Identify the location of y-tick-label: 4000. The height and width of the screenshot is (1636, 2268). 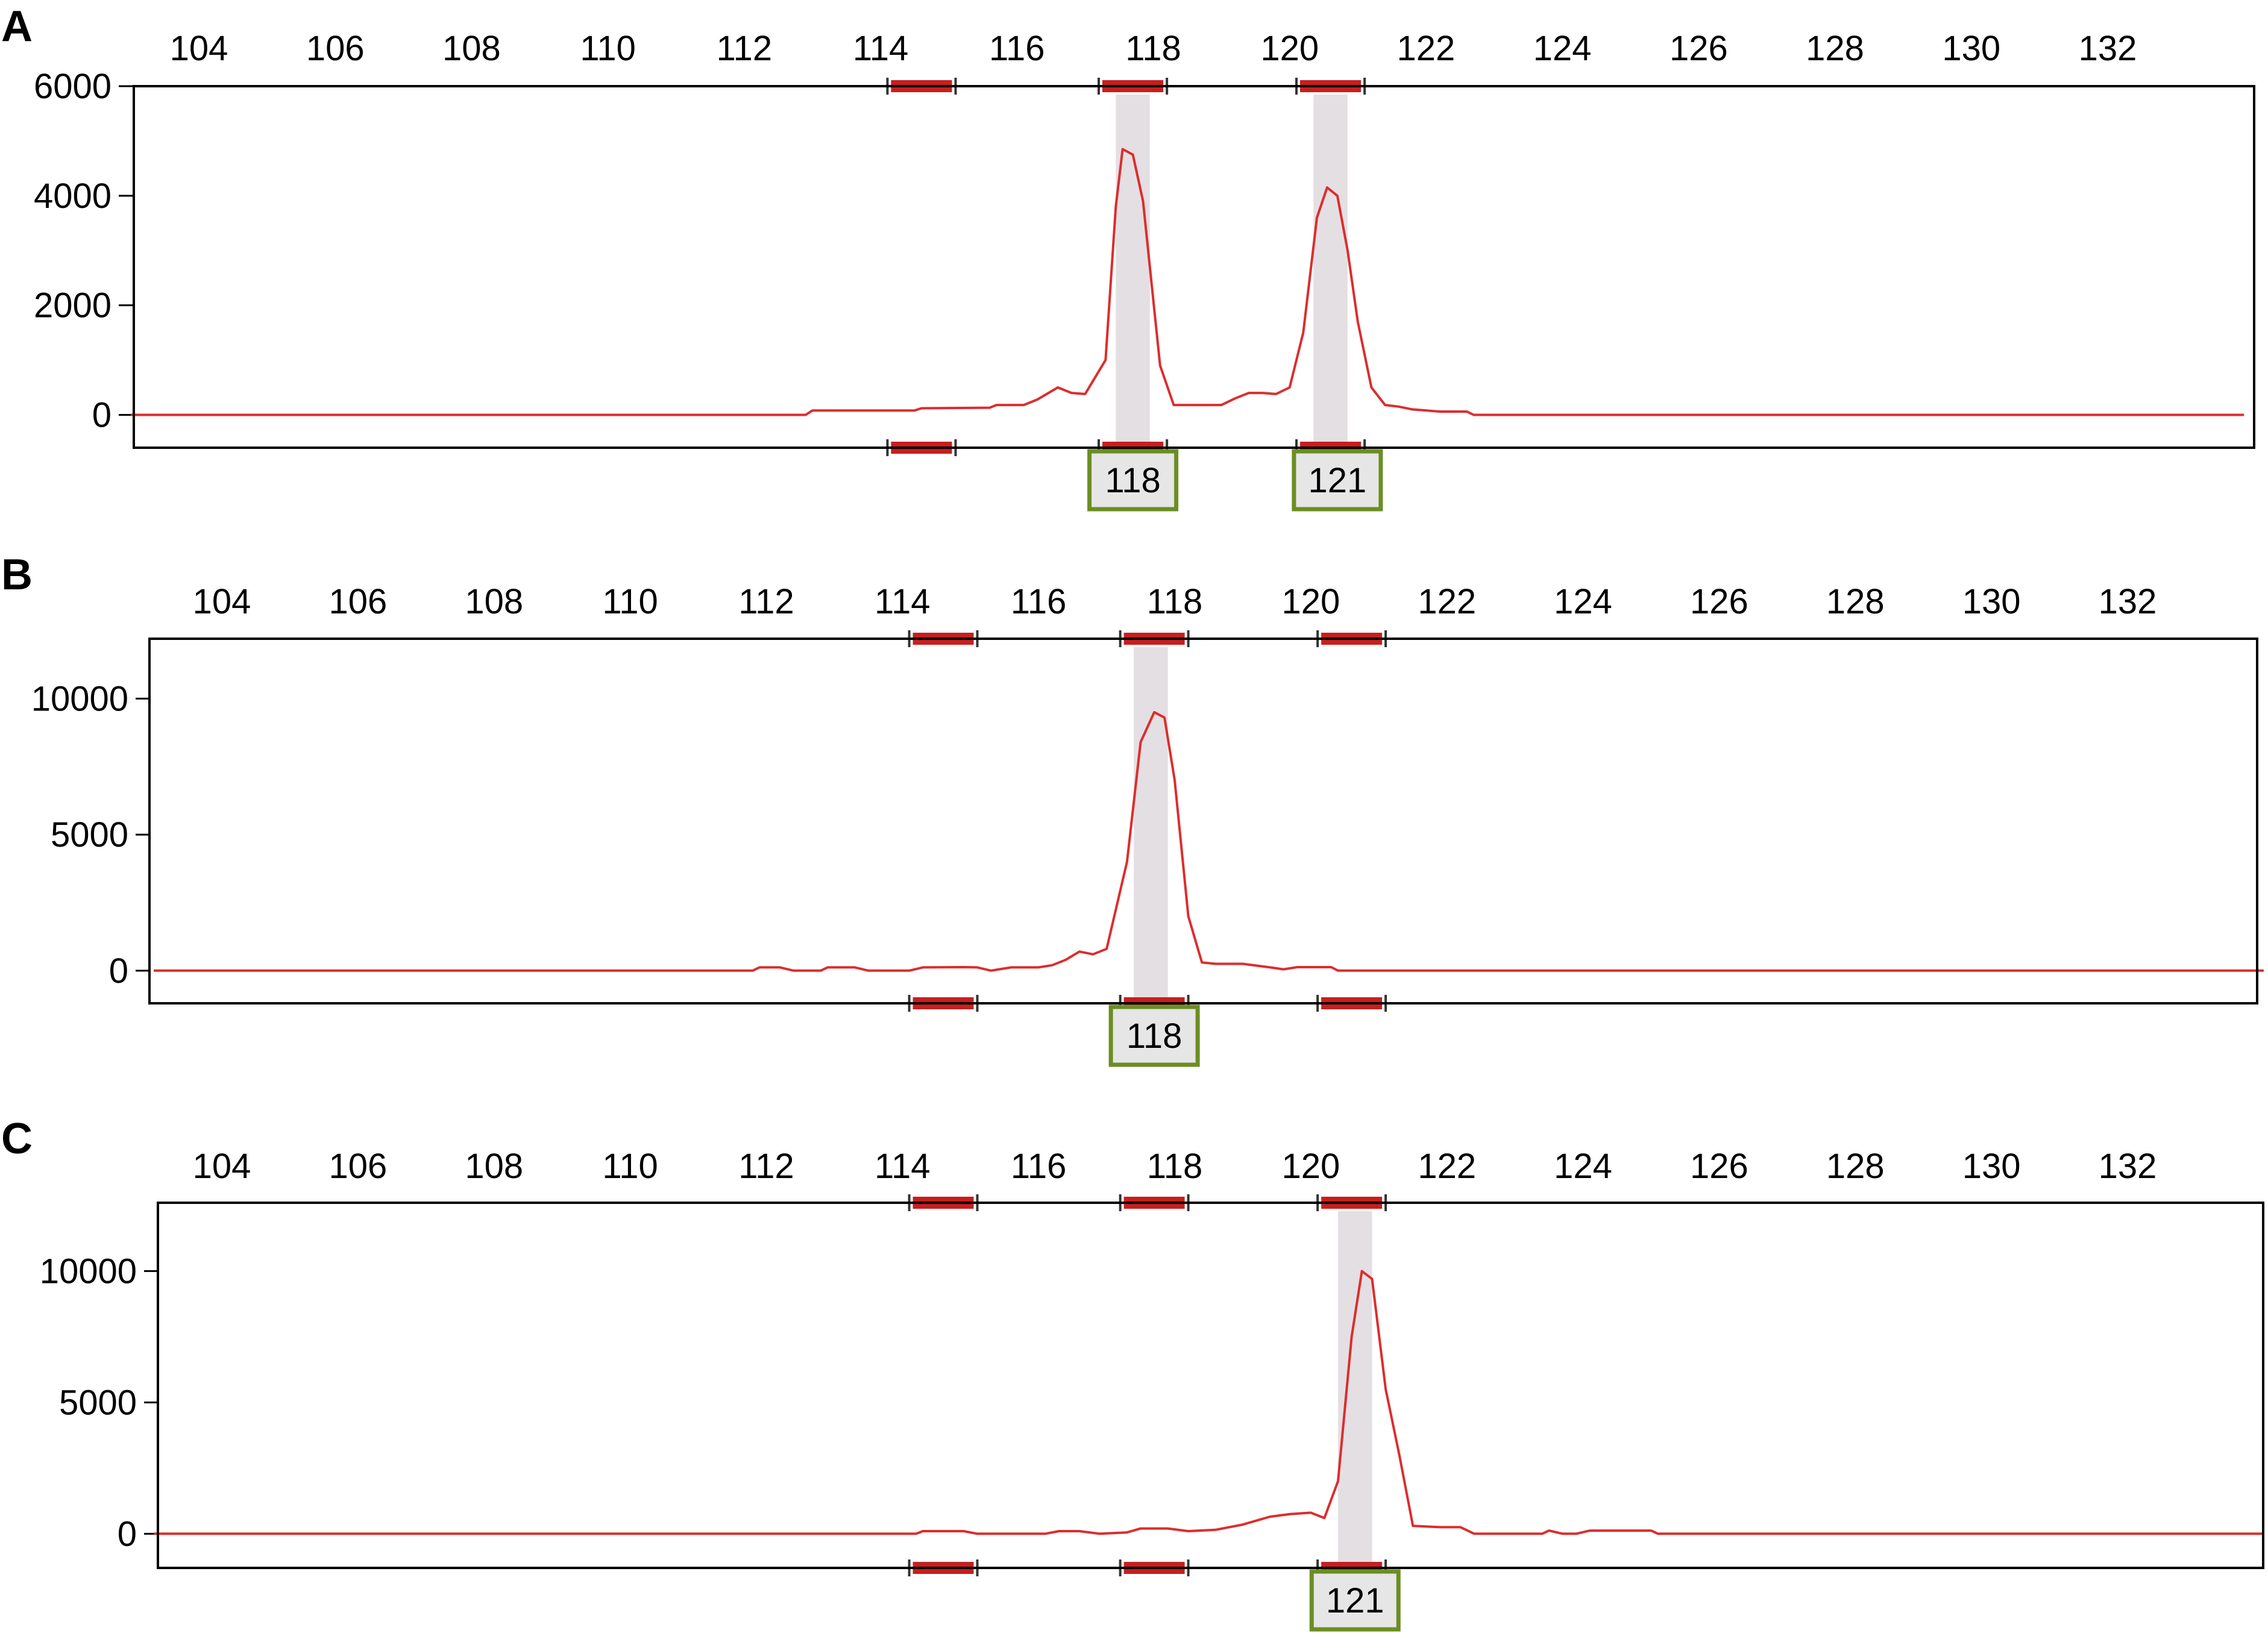
(73, 196).